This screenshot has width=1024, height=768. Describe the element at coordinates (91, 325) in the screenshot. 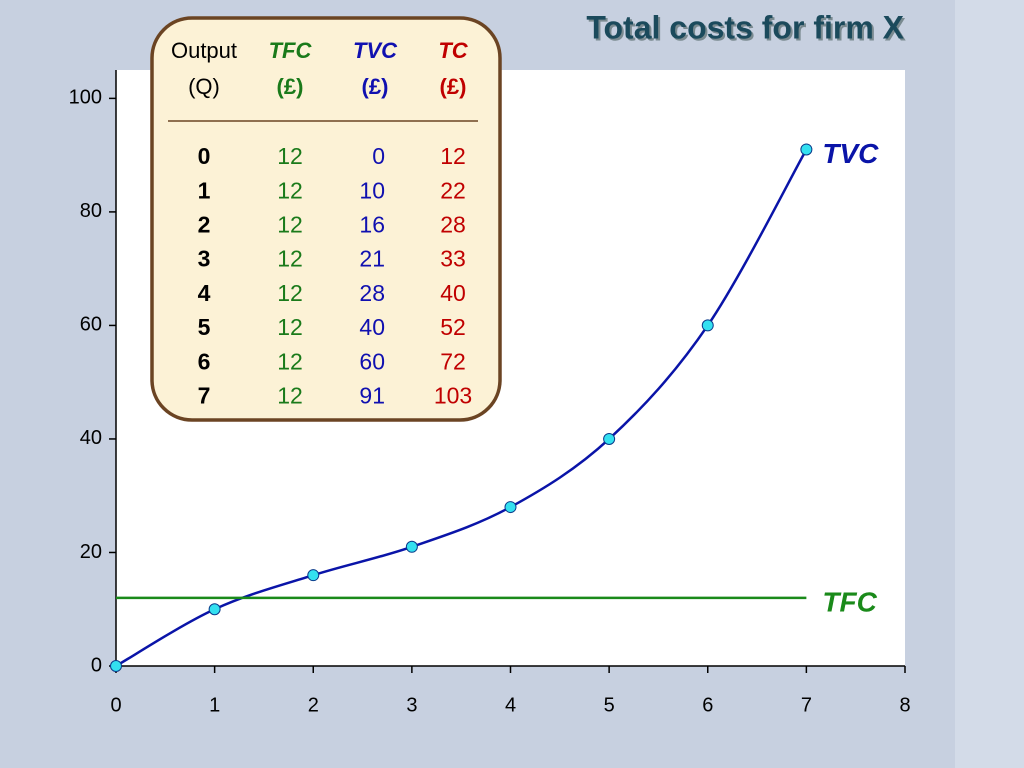

I see `y-tick-label: 60` at that location.